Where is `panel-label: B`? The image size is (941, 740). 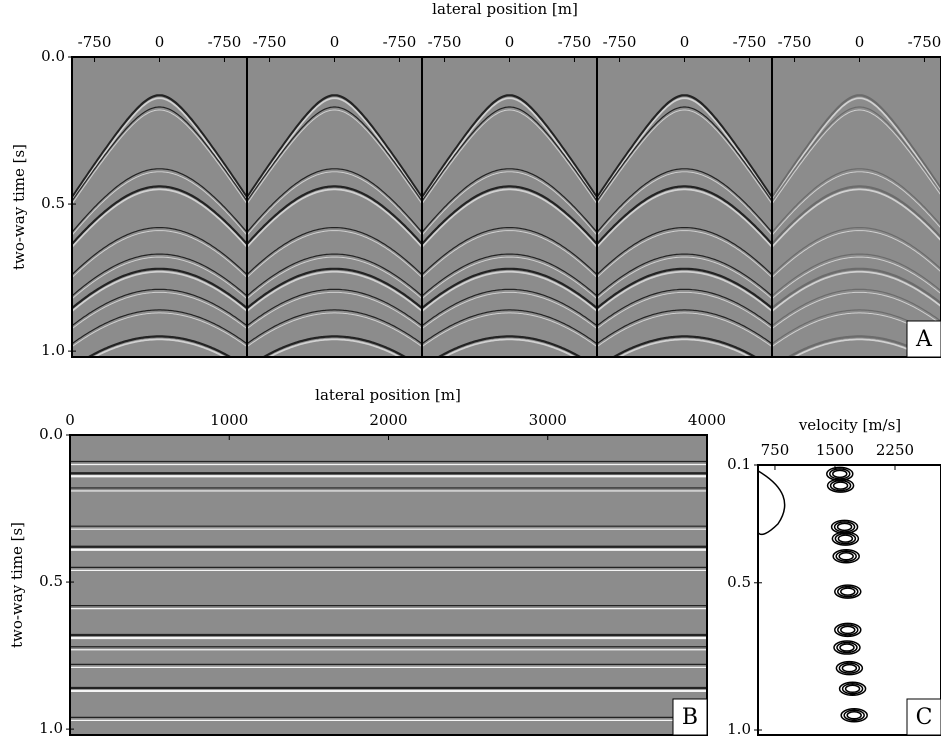 panel-label: B is located at coordinates (690, 717).